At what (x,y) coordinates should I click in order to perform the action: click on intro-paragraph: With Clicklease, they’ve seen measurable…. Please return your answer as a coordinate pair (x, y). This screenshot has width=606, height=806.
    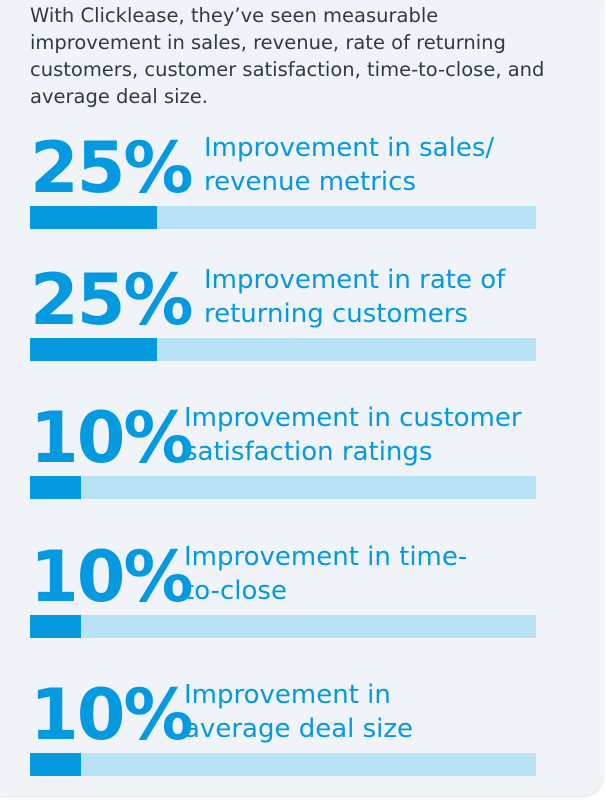
    Looking at the image, I should click on (287, 56).